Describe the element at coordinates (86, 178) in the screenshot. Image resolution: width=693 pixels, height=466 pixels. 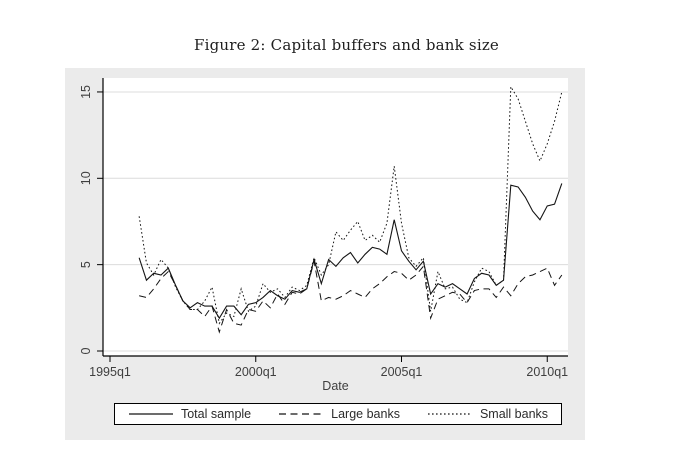
I see `y-tick-label: 10` at that location.